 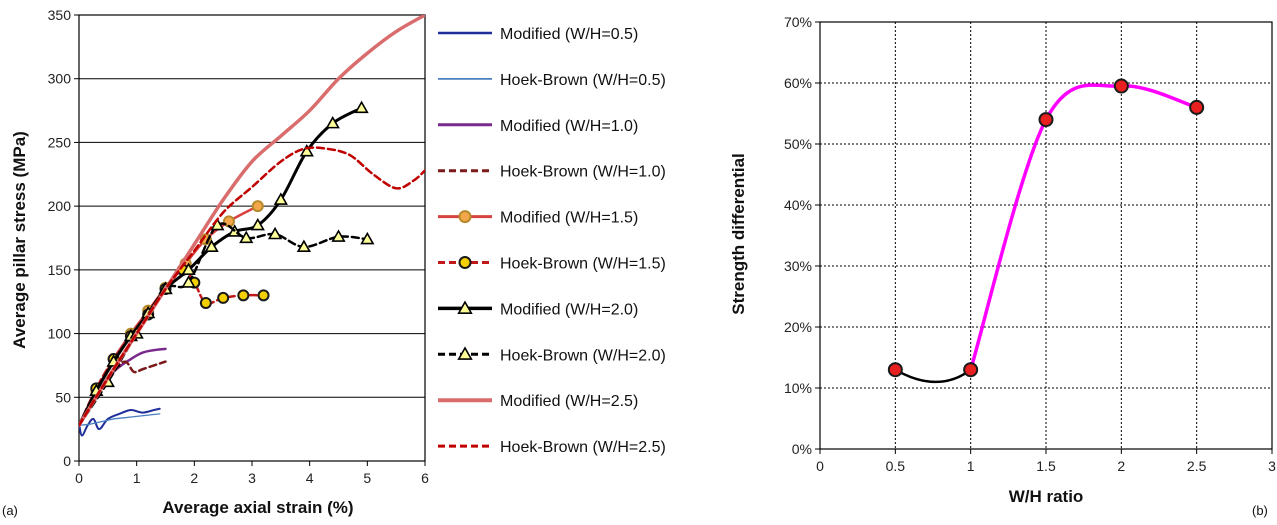 What do you see at coordinates (63, 397) in the screenshot?
I see `chart-a-y-tick-label: 50` at bounding box center [63, 397].